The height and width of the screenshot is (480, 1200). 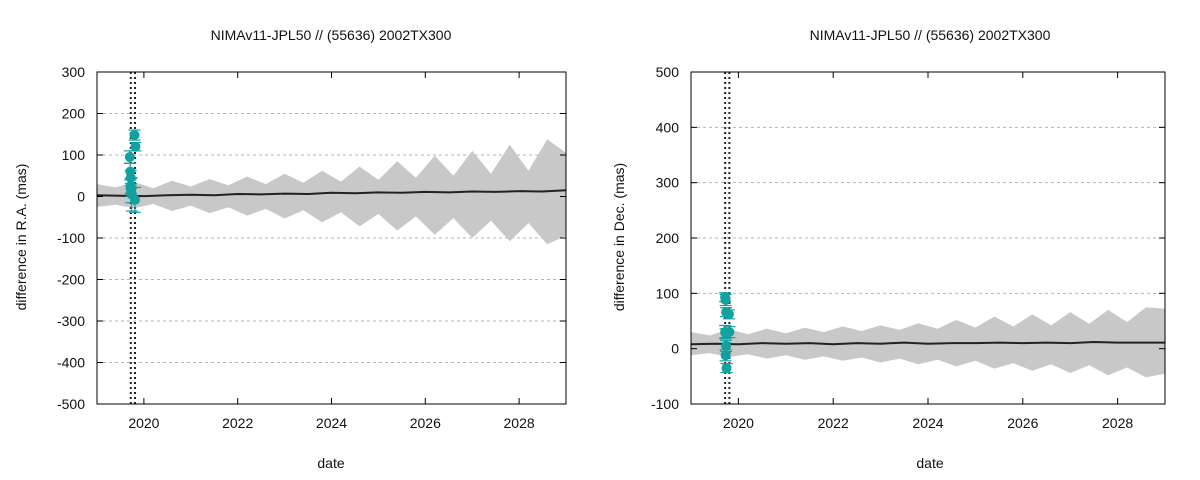 What do you see at coordinates (619, 237) in the screenshot?
I see `y-axis-label-dec: difference in Dec. (mas)` at bounding box center [619, 237].